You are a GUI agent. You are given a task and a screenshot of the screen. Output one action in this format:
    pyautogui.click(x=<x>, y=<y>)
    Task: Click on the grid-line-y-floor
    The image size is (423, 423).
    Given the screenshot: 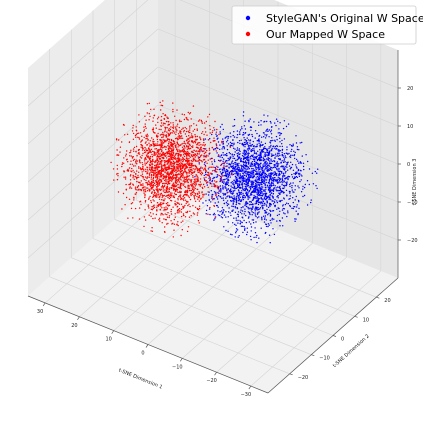 What is the action you would take?
    pyautogui.click(x=191, y=306)
    